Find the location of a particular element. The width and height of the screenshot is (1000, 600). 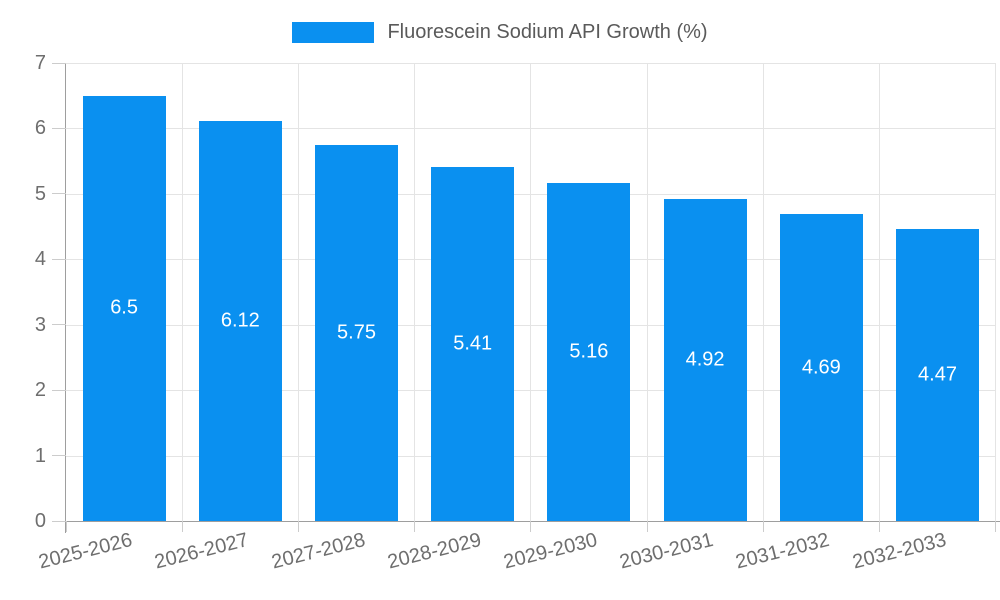

bar-value-label: 5.41 is located at coordinates (473, 343).